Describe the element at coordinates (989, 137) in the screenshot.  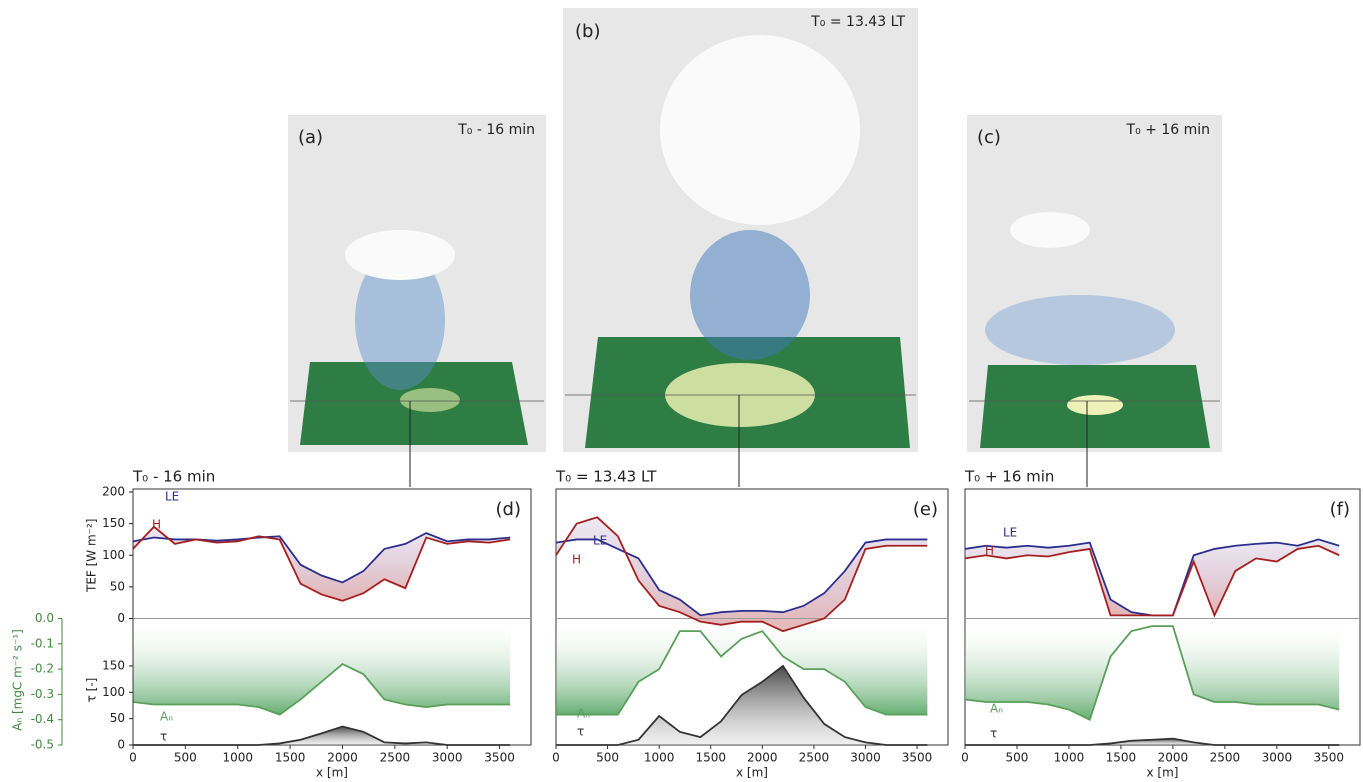
I see `render-label: (c)` at that location.